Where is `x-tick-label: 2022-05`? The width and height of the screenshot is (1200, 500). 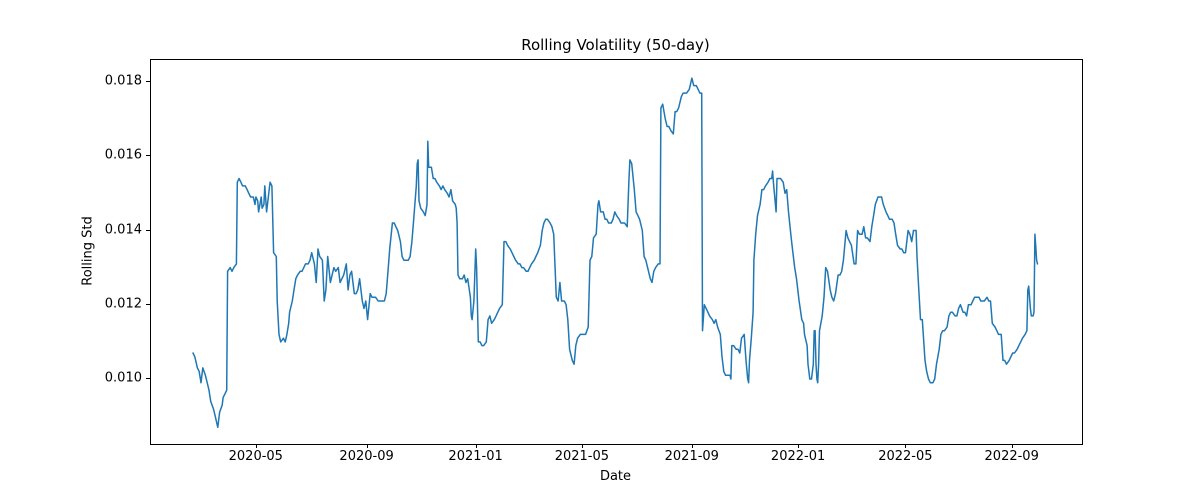
x-tick-label: 2022-05 is located at coordinates (905, 456).